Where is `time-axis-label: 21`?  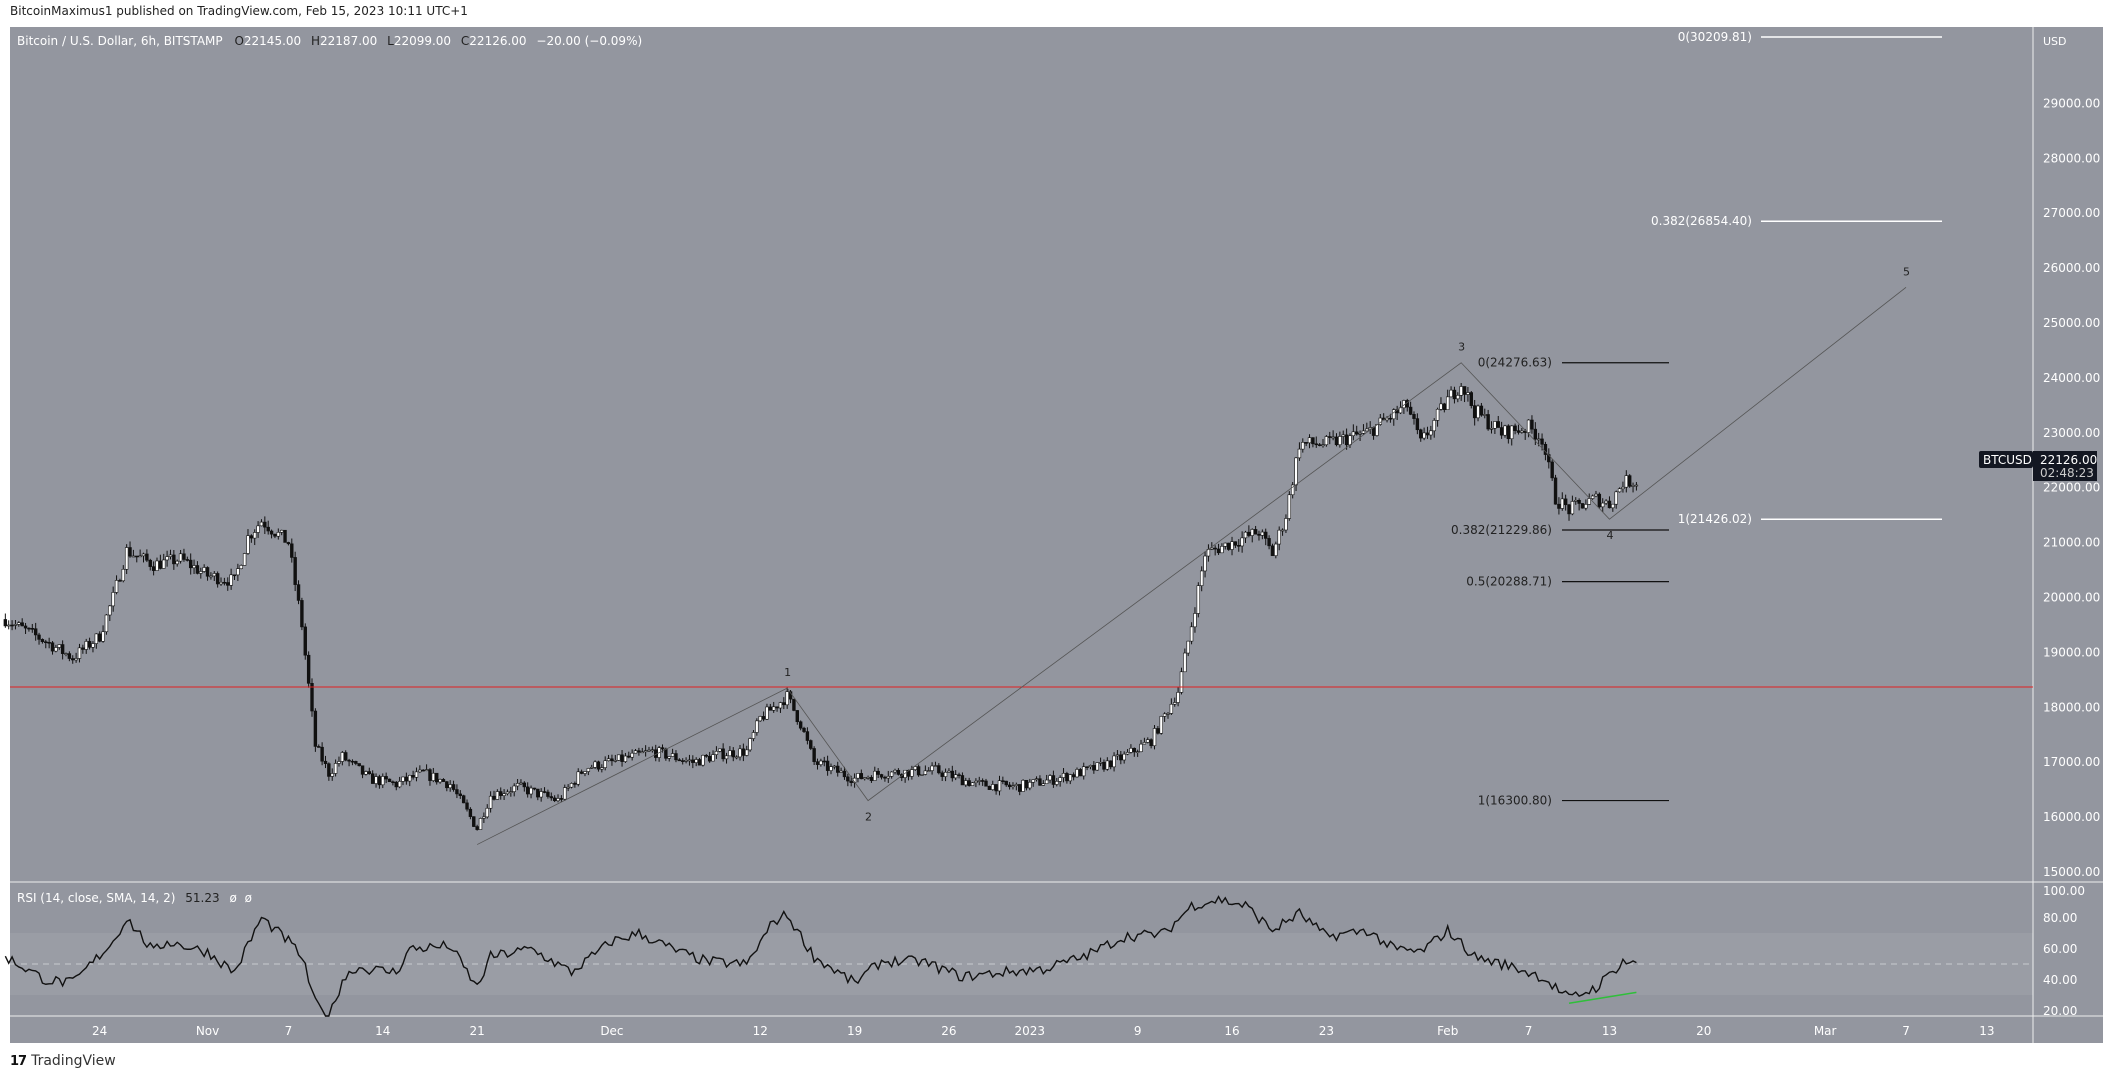 time-axis-label: 21 is located at coordinates (476, 1031).